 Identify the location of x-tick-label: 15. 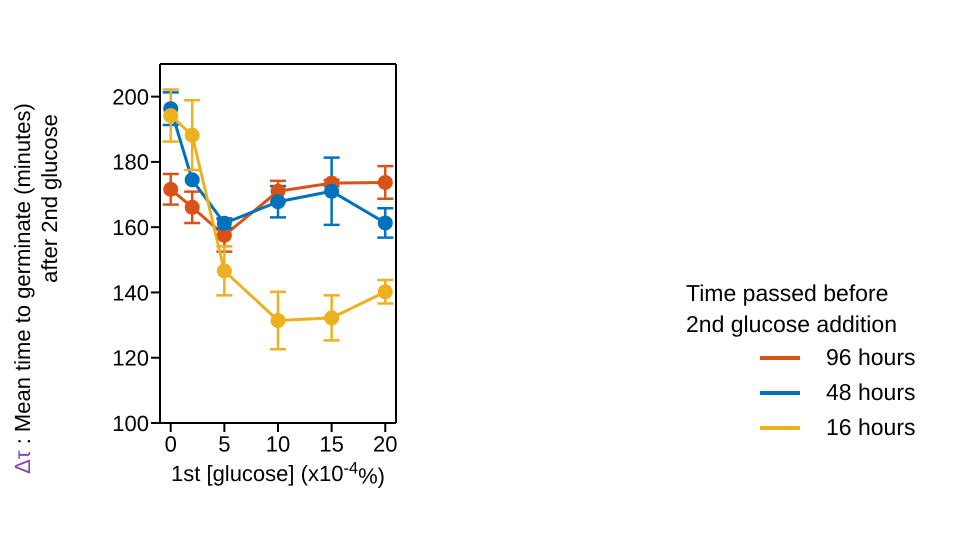
(331, 444).